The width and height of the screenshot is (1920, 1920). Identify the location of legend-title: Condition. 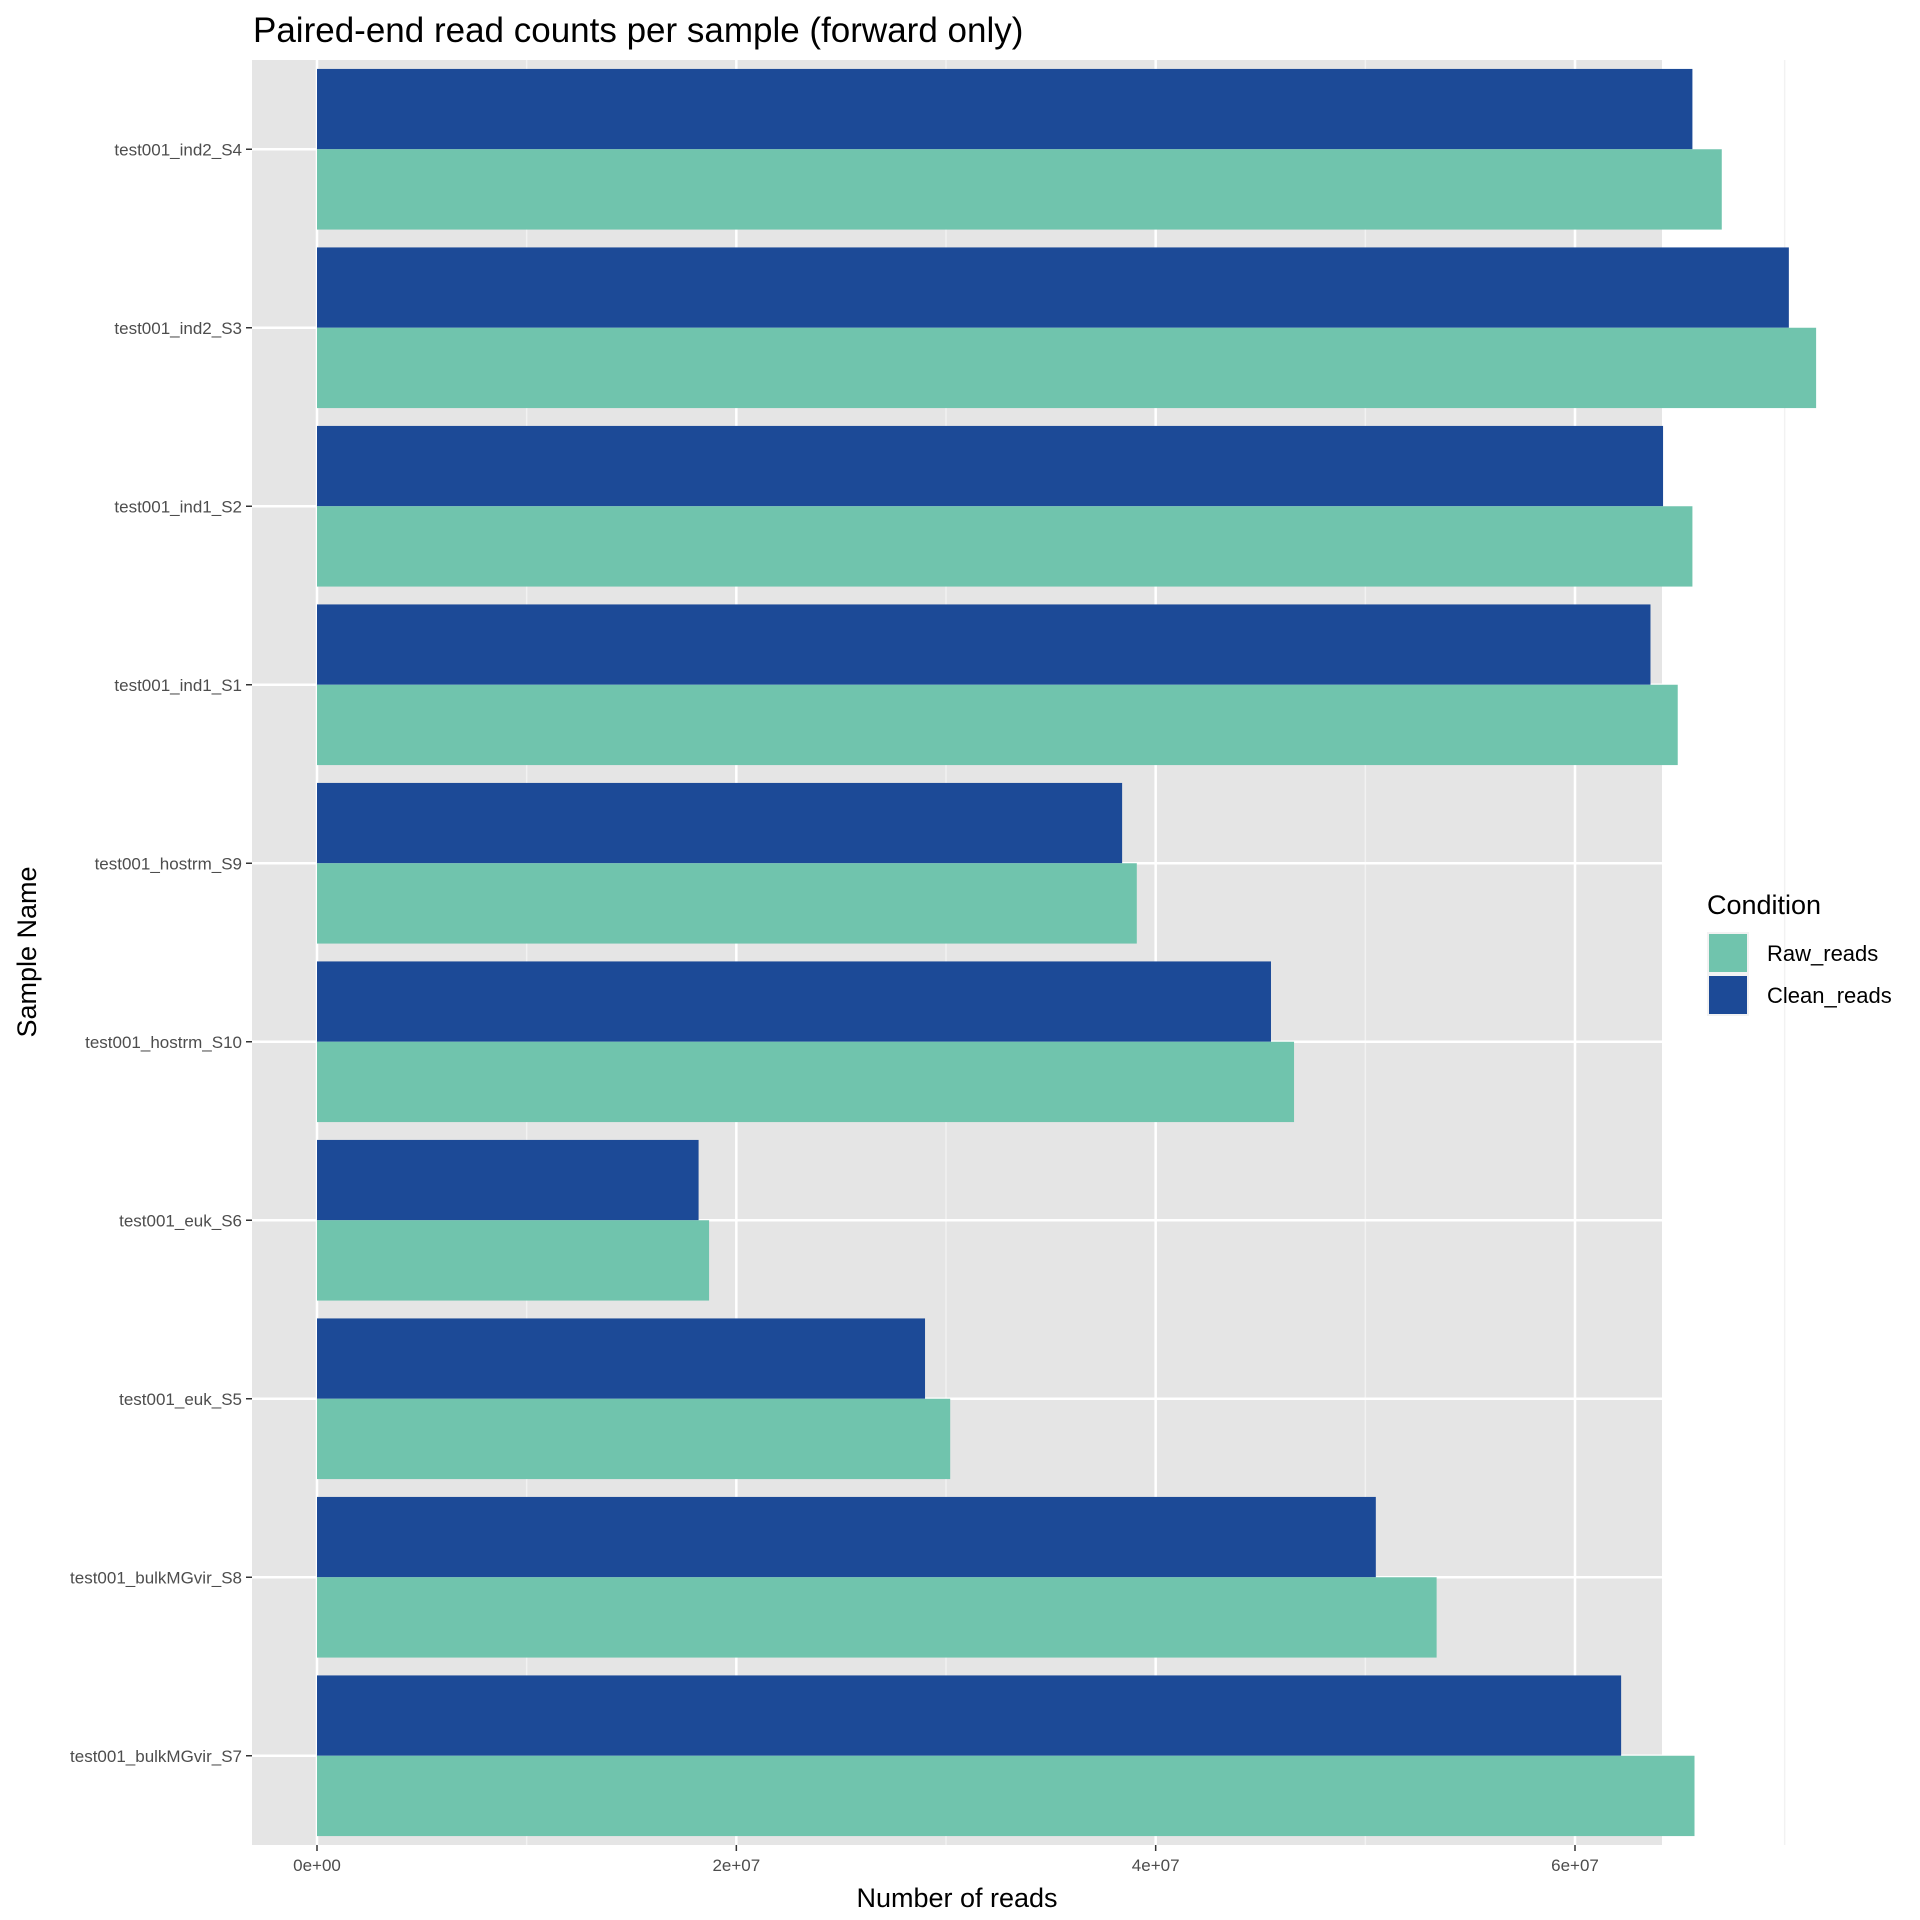
(1764, 905).